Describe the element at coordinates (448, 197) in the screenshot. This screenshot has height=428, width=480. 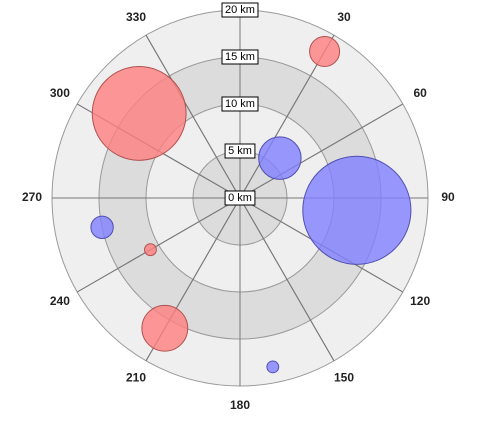
I see `angle-label: 90` at that location.